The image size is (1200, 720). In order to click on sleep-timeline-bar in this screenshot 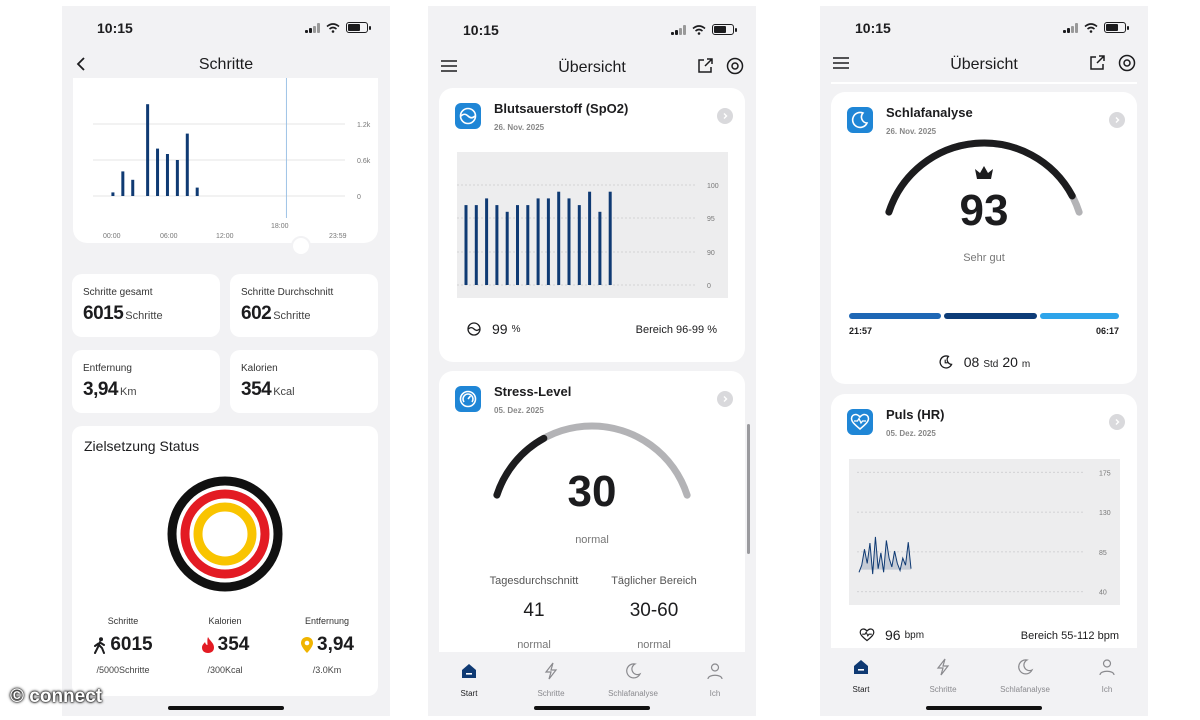, I will do `click(984, 316)`.